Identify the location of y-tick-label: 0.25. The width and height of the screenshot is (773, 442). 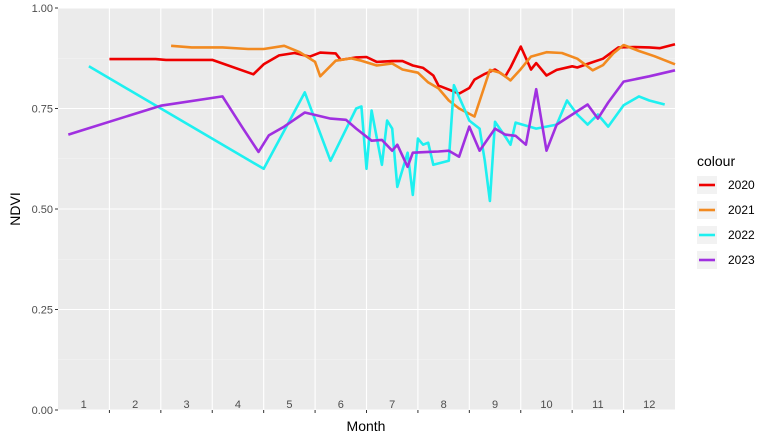
(42, 311).